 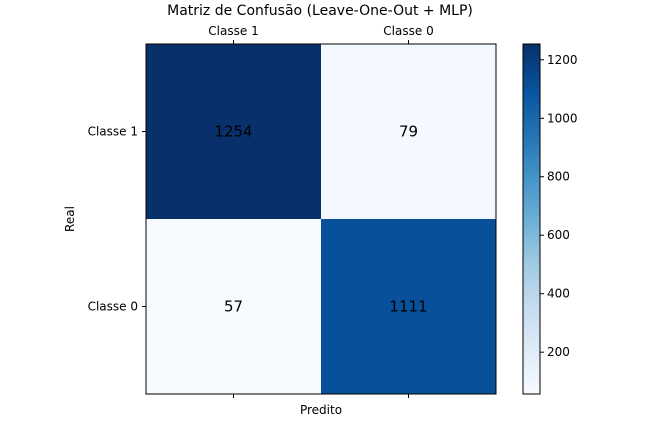 What do you see at coordinates (558, 352) in the screenshot?
I see `colorbar-tick-label: 200` at bounding box center [558, 352].